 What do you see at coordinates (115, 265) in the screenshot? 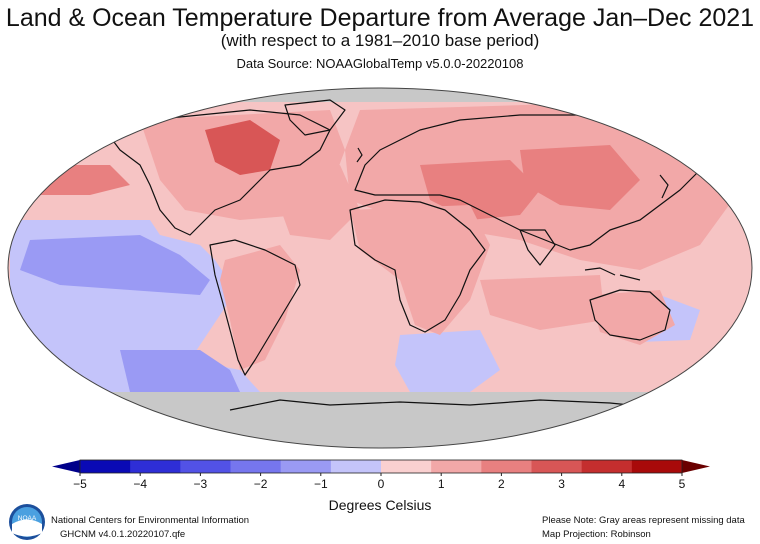
I see `pacific-cool-core` at bounding box center [115, 265].